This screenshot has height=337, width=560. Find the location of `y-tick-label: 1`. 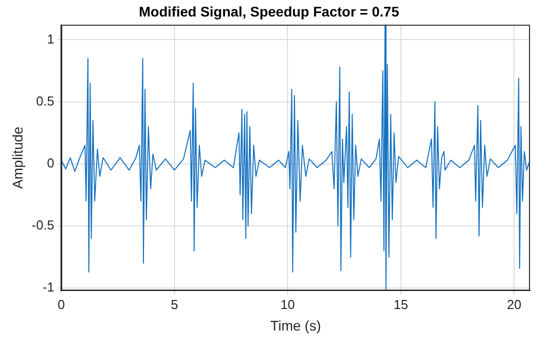

y-tick-label: 1 is located at coordinates (50, 38).